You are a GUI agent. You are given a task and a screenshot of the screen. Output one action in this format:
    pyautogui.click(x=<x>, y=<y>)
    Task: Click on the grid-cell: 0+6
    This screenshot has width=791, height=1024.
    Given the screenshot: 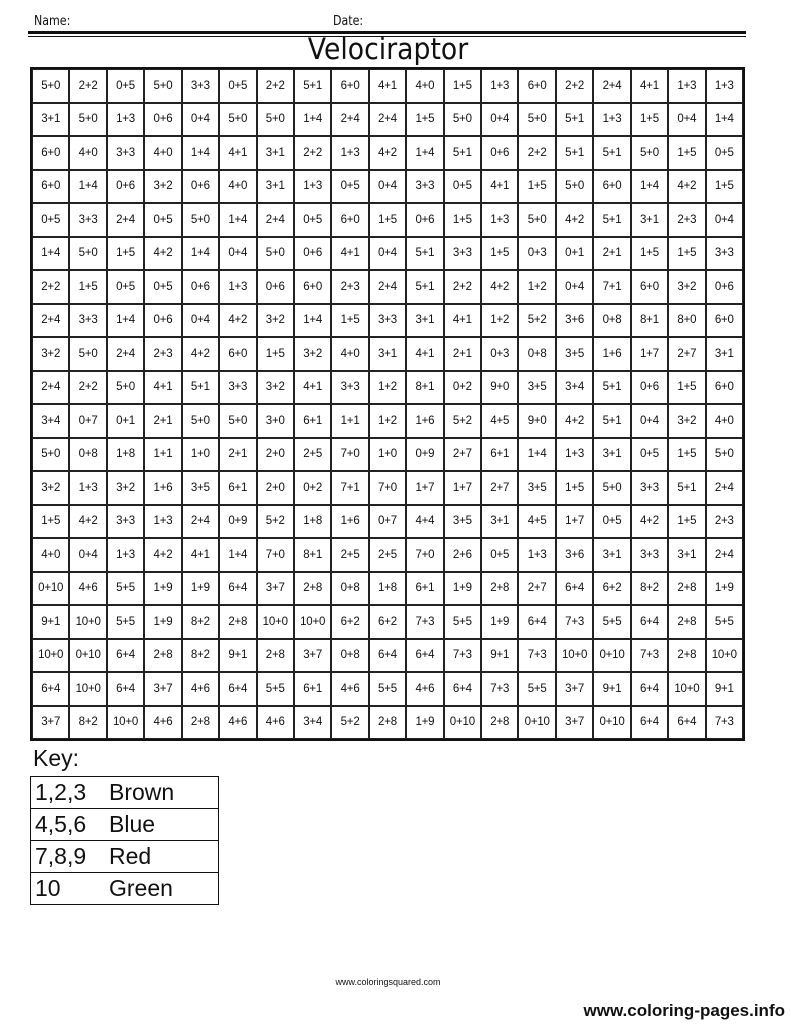 What is the action you would take?
    pyautogui.click(x=724, y=287)
    